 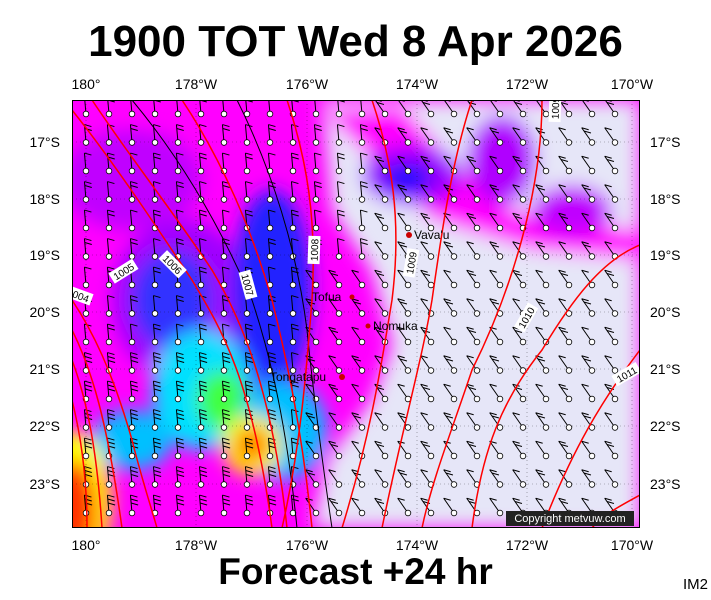 What do you see at coordinates (665, 255) in the screenshot?
I see `lat-label-right-19s: 19°S` at bounding box center [665, 255].